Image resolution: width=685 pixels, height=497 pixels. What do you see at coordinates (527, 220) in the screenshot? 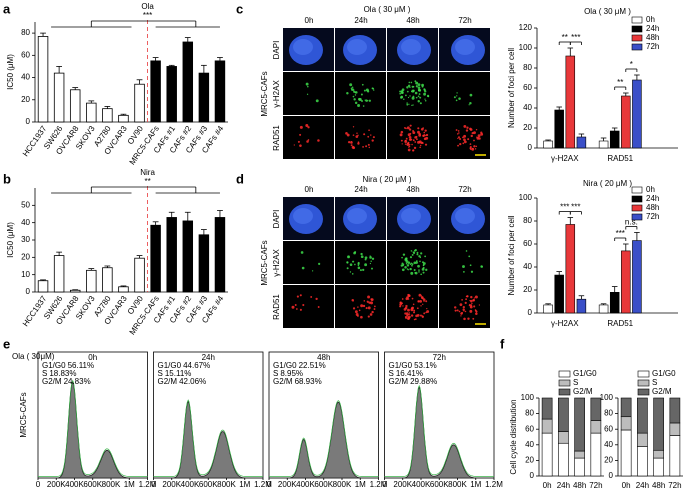
I see `y-tick-label: 80` at bounding box center [527, 220].